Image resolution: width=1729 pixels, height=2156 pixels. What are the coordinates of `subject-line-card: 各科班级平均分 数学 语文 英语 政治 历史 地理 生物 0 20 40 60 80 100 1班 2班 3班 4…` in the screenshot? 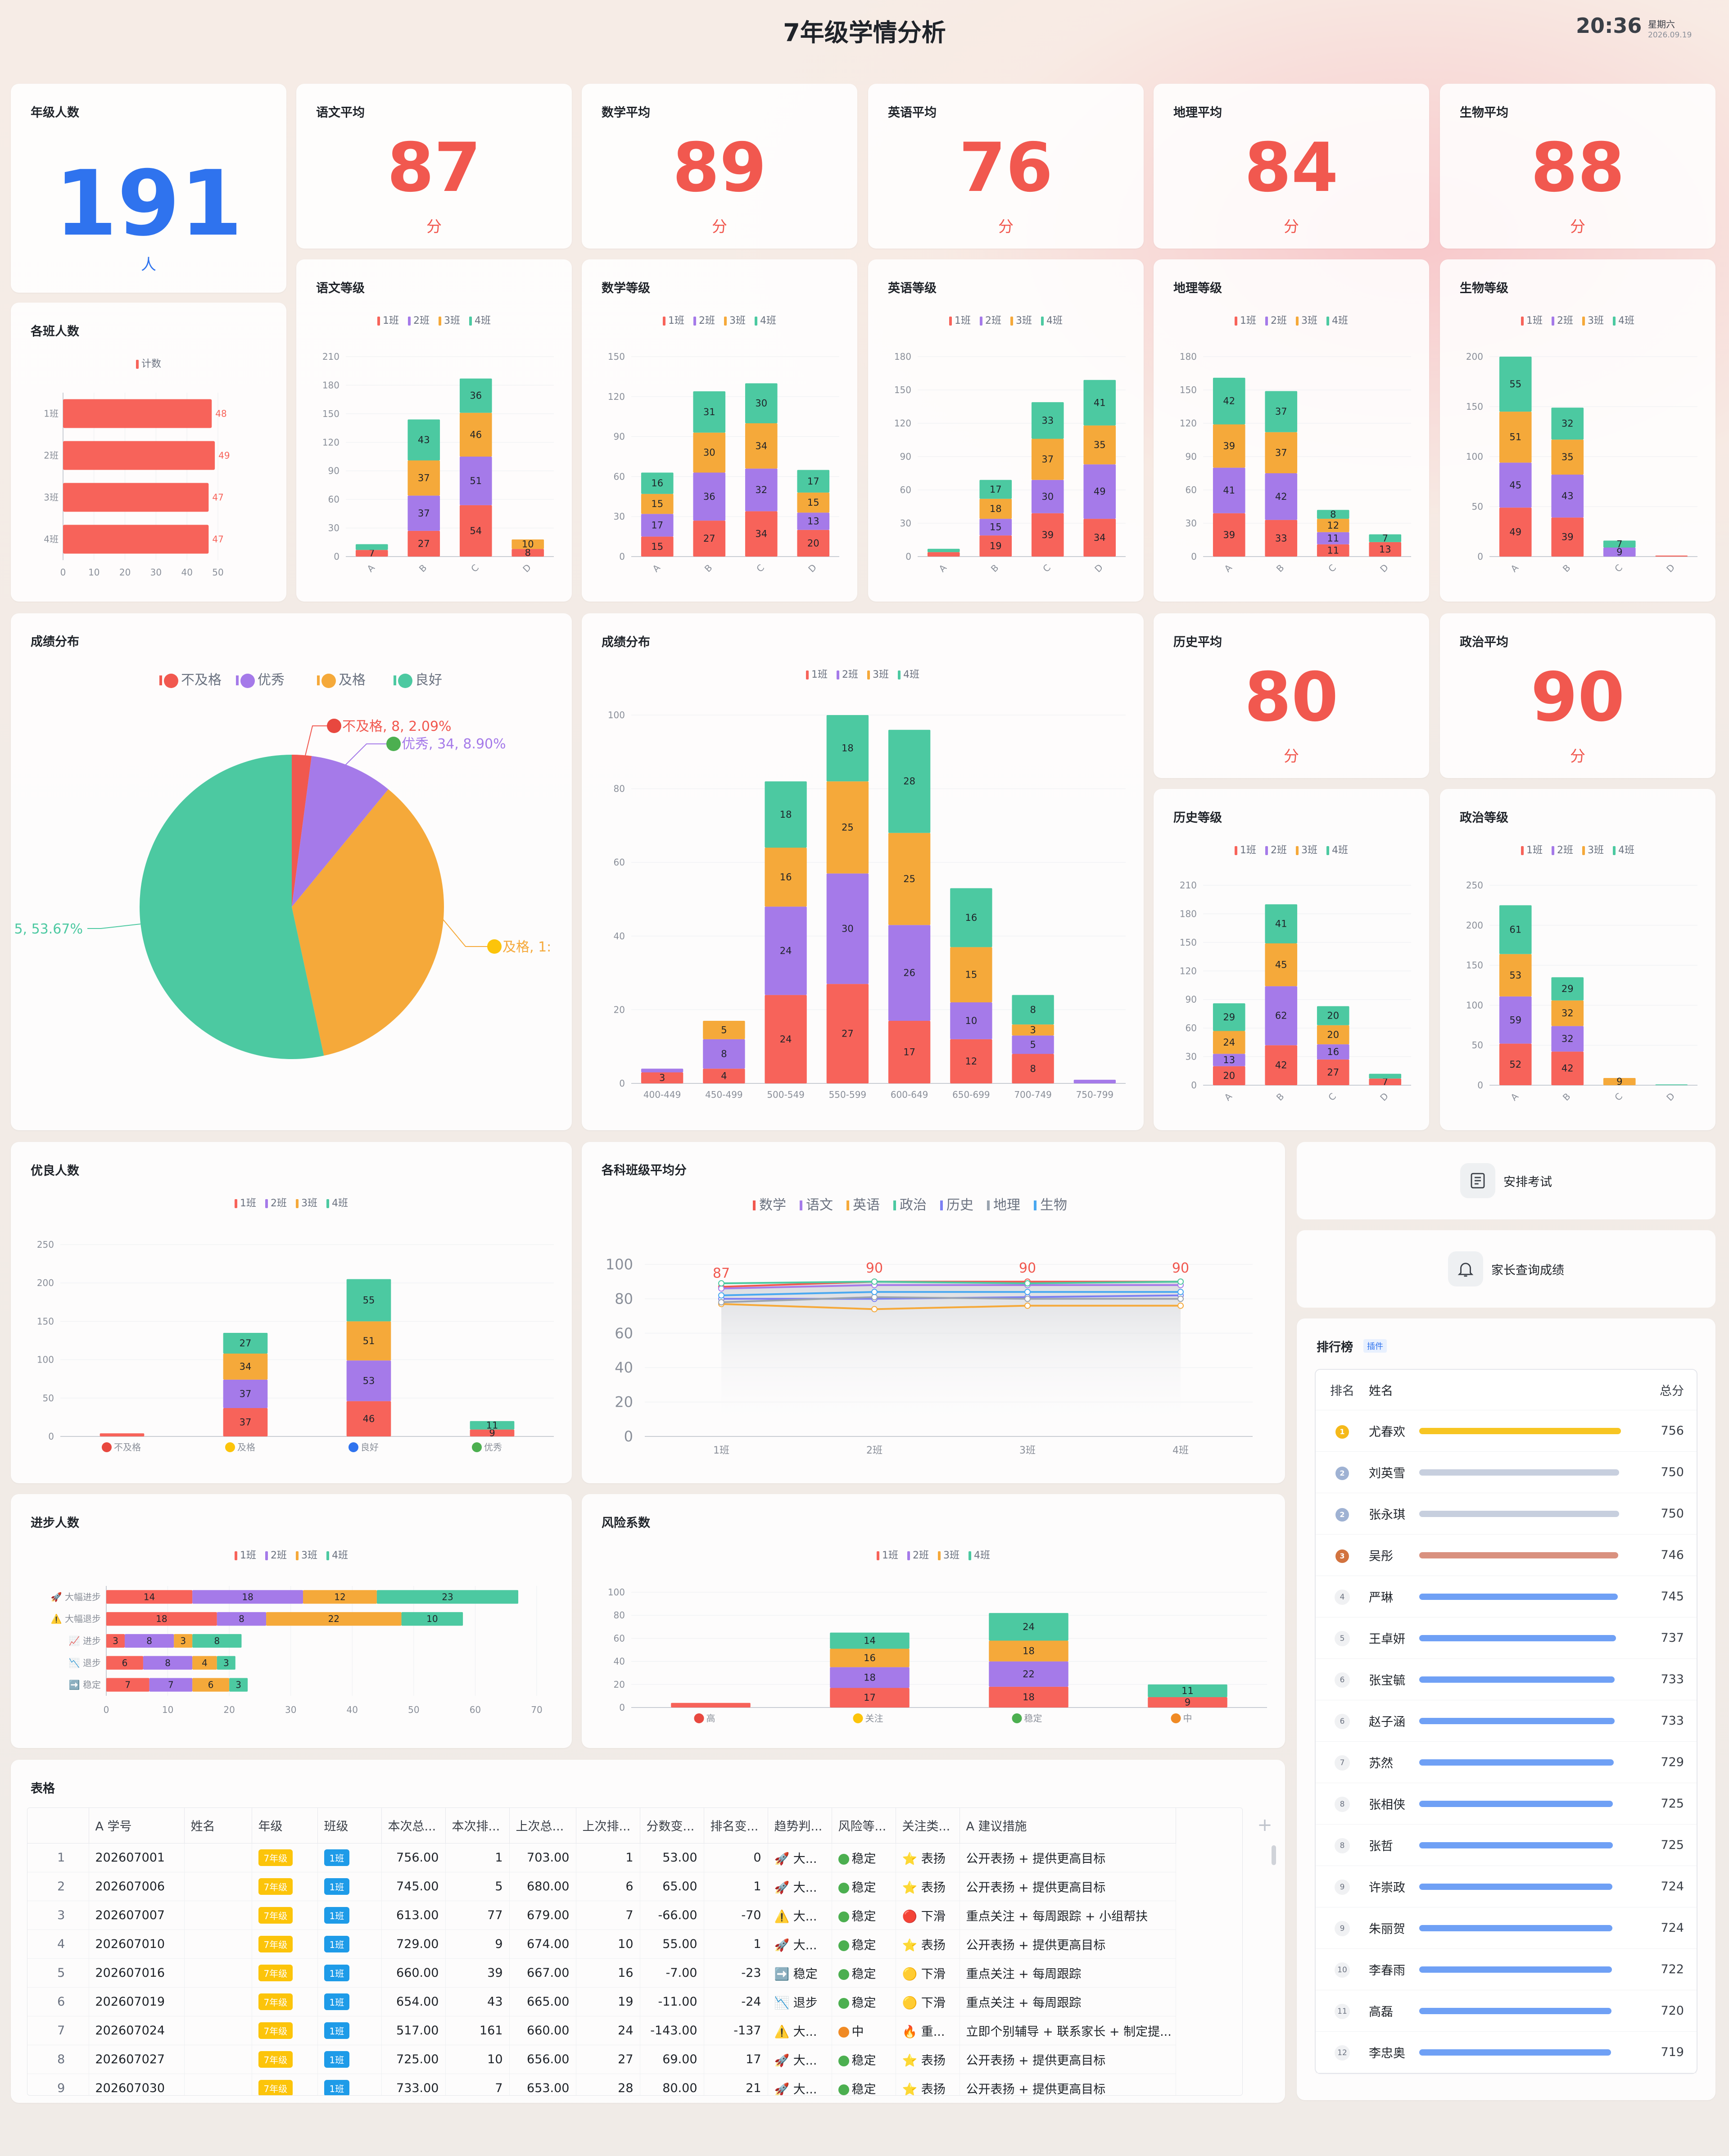 It's located at (933, 1312).